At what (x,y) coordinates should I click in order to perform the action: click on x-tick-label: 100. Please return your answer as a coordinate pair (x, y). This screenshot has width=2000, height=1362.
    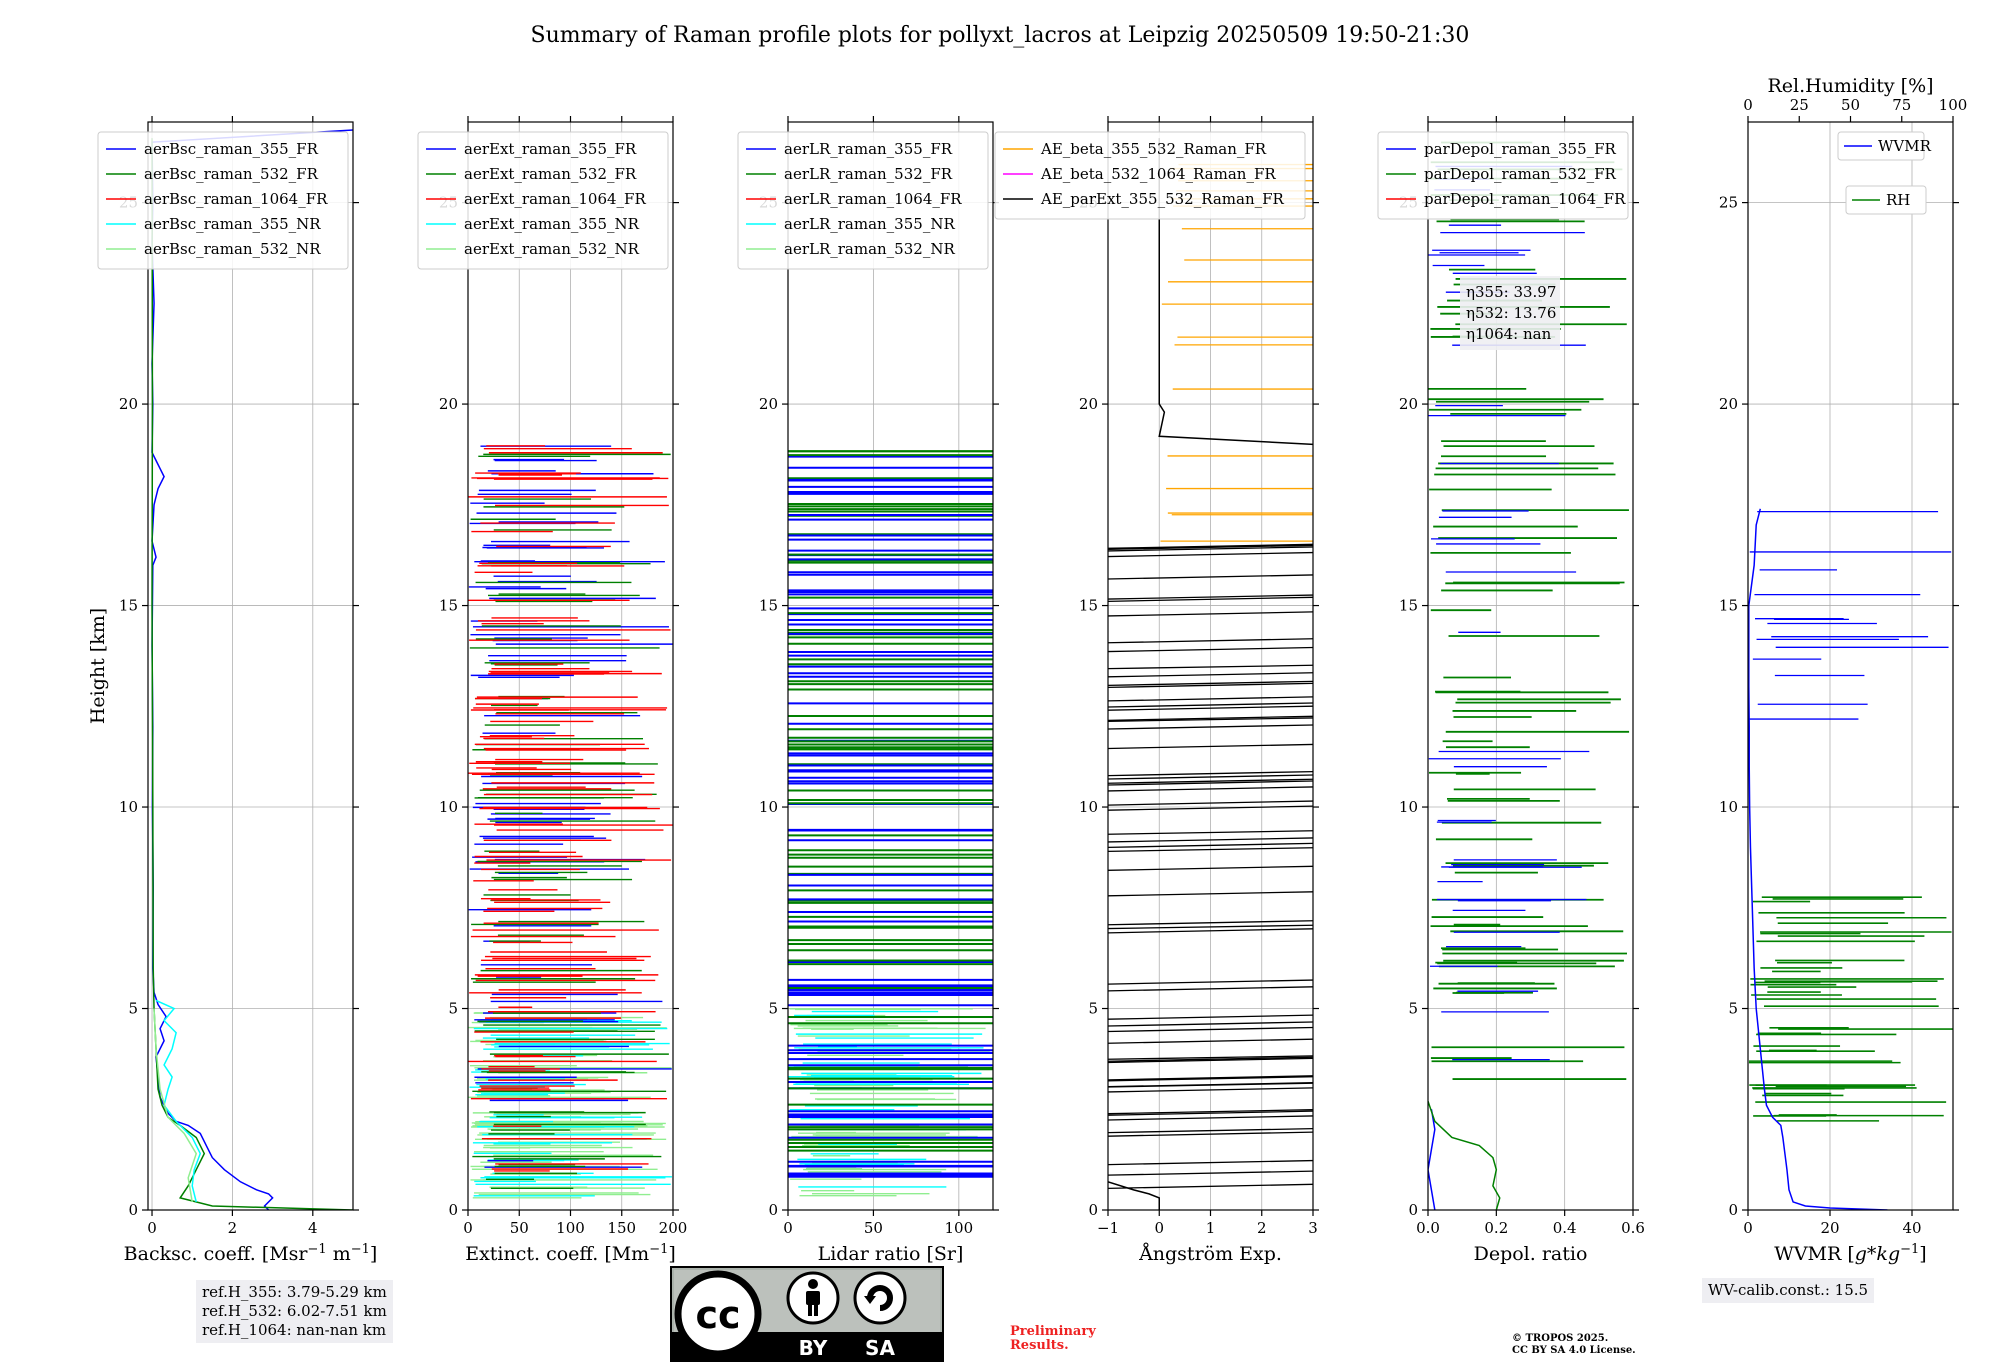
    Looking at the image, I should click on (570, 1228).